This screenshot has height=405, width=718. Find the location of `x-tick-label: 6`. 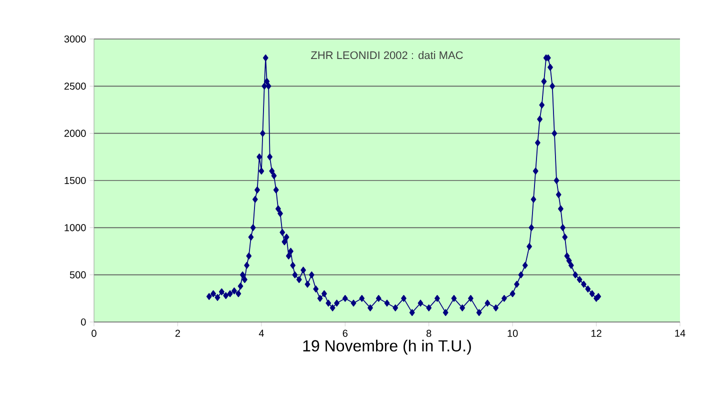

x-tick-label: 6 is located at coordinates (345, 333).